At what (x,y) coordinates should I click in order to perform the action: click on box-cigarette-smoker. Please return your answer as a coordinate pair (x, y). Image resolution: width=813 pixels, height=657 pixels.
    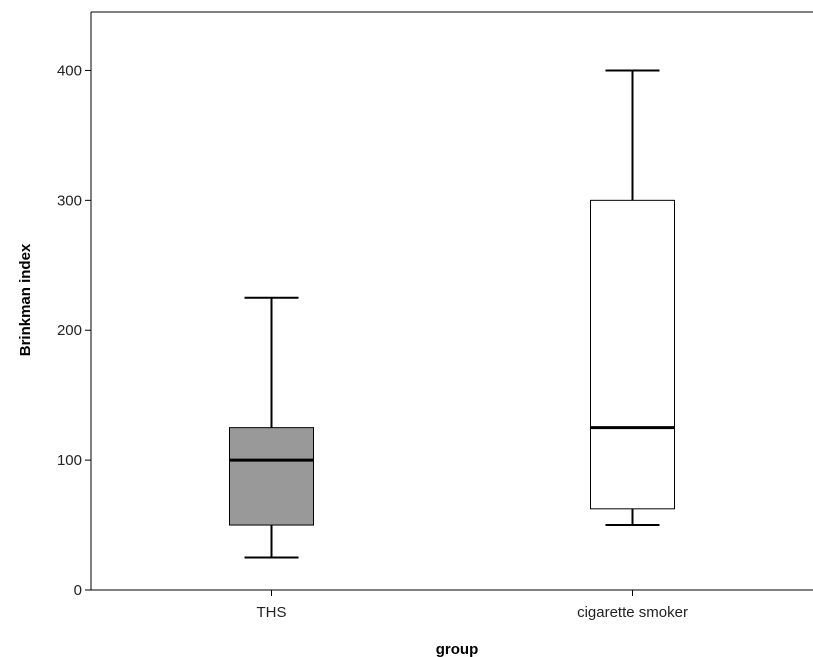
    Looking at the image, I should click on (632, 298).